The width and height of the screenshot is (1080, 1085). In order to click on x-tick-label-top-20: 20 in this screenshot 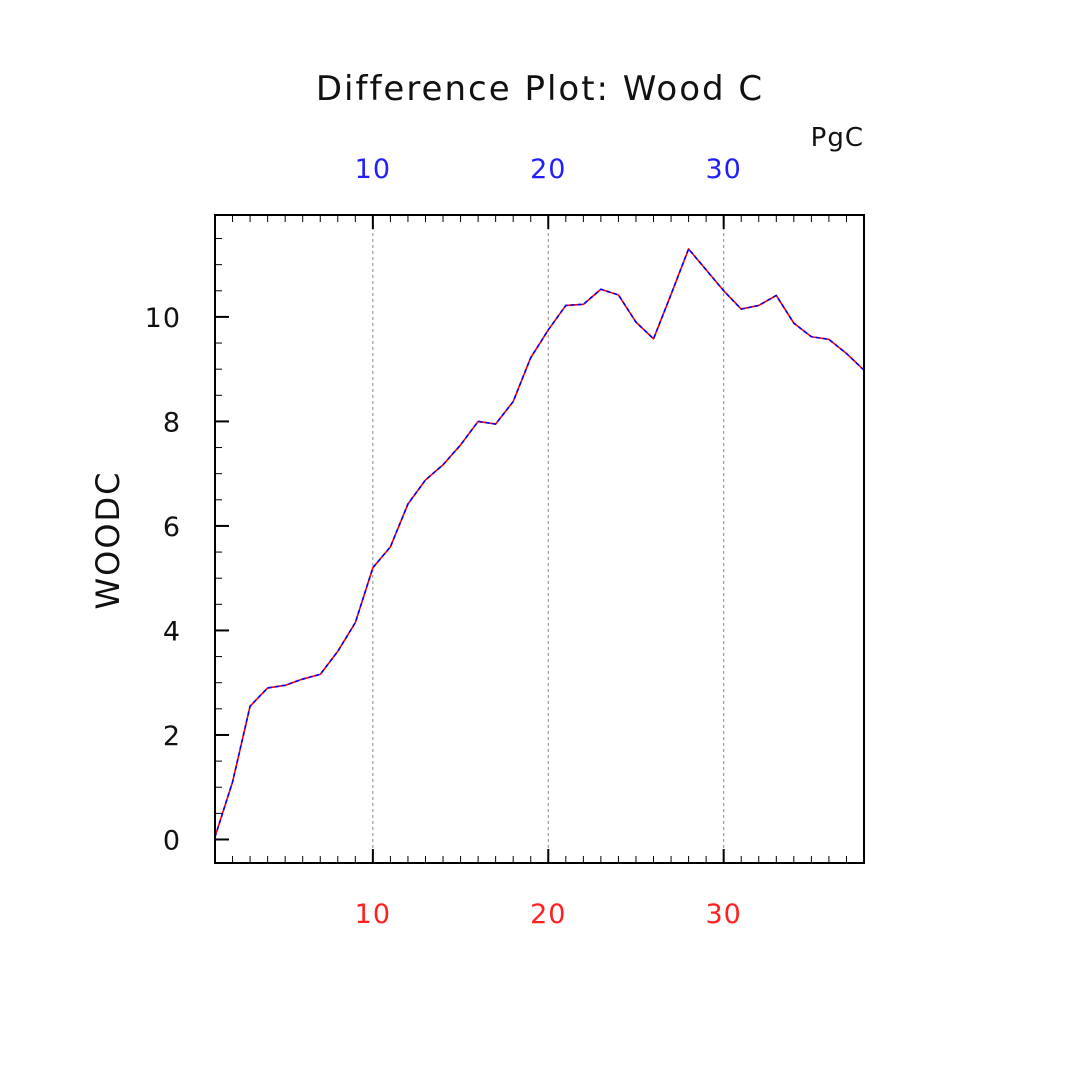, I will do `click(548, 169)`.